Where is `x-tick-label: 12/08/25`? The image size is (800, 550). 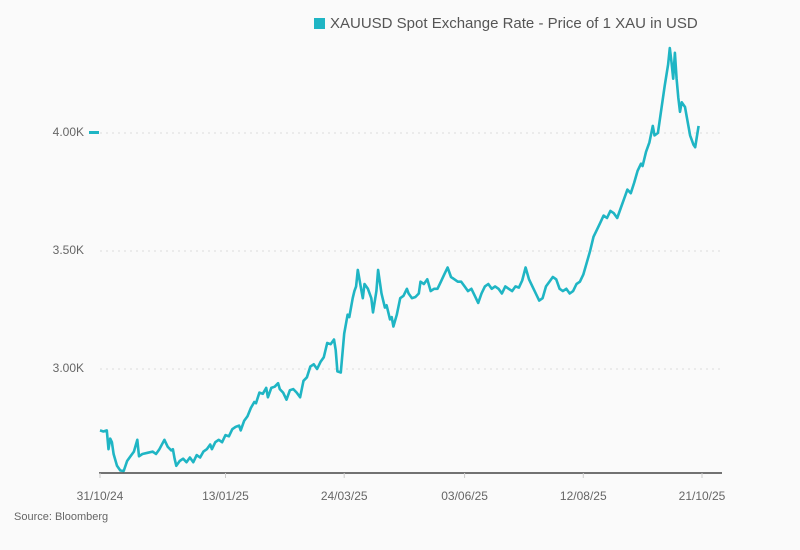
x-tick-label: 12/08/25 is located at coordinates (583, 496).